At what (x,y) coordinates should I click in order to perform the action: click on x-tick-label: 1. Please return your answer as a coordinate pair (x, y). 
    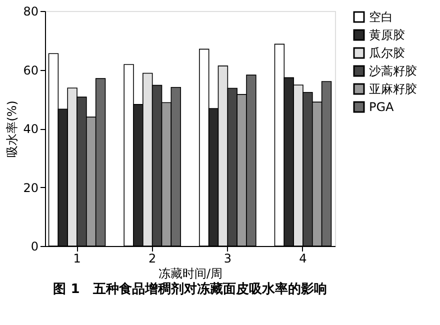
    Looking at the image, I should click on (77, 259).